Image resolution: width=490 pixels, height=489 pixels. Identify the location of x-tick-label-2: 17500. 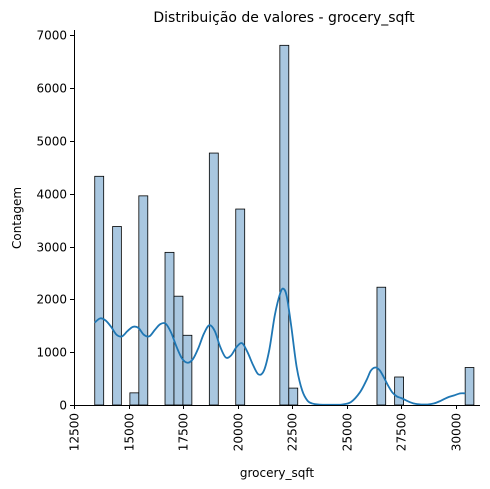
(184, 432).